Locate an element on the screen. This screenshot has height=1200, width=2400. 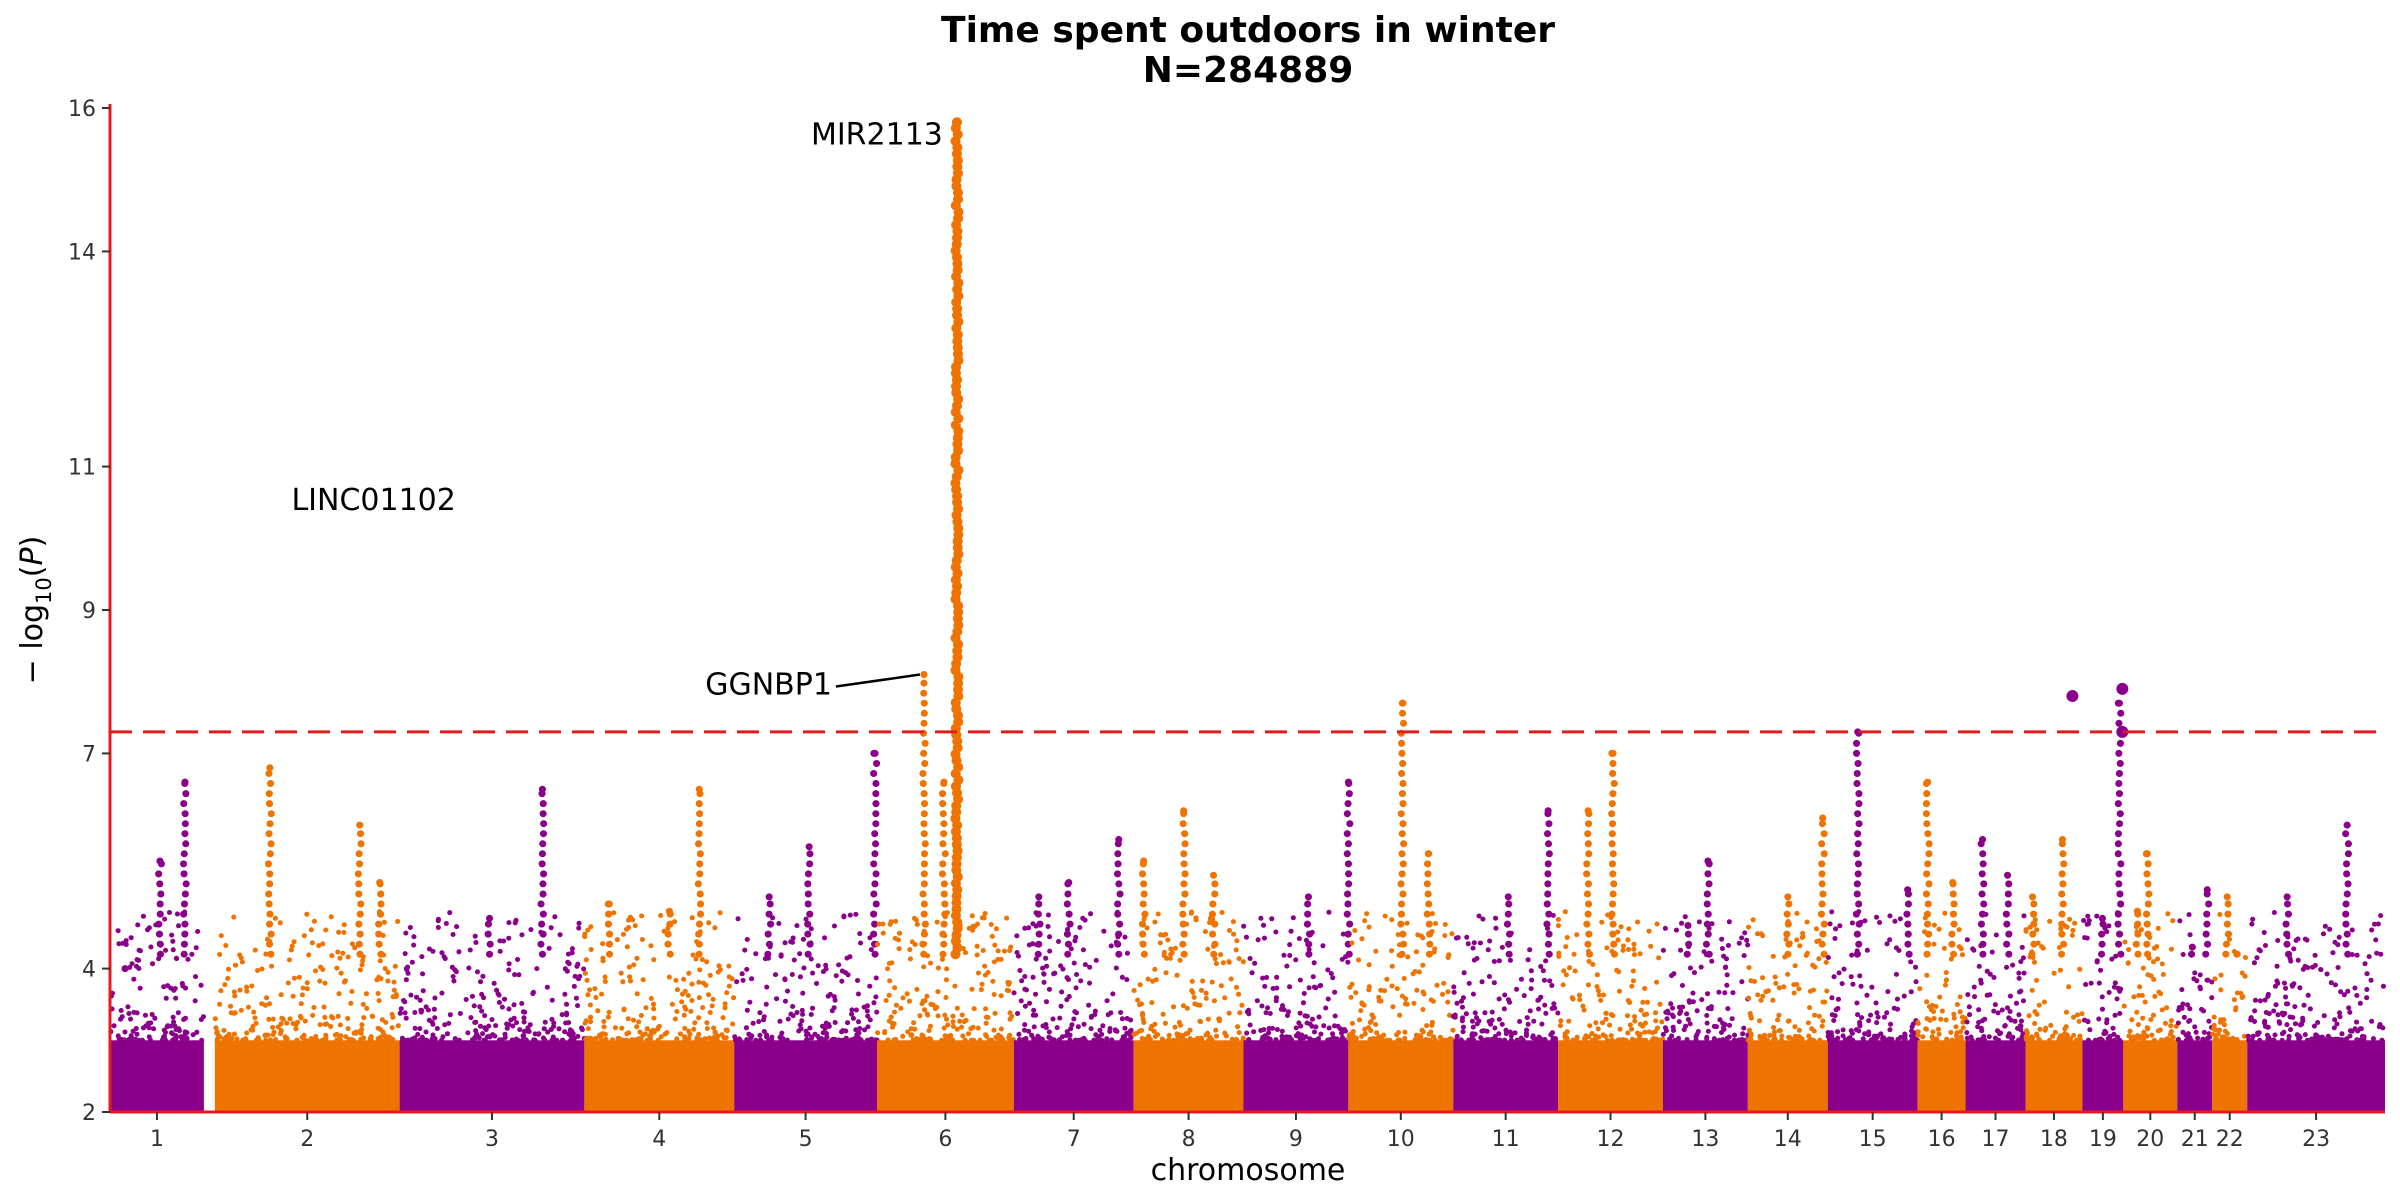
chromosome-18-base is located at coordinates (2054, 1076).